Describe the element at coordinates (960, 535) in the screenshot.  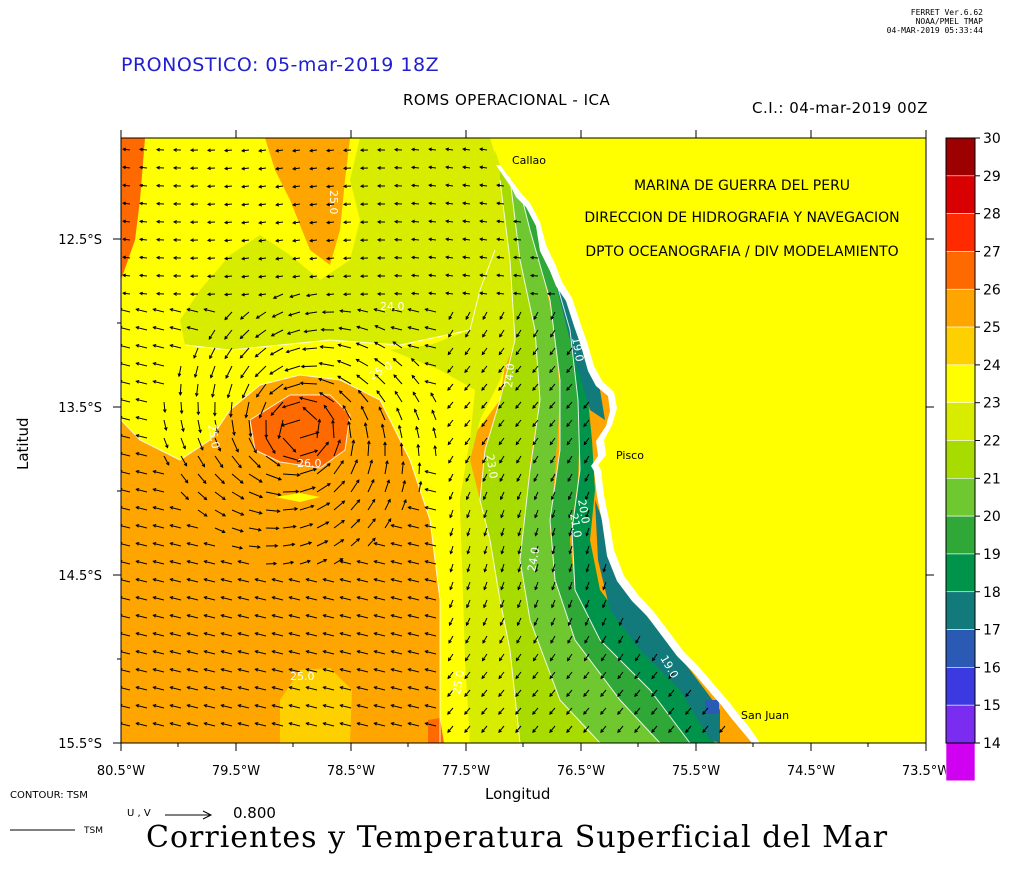
I see `color-scale-swatch` at that location.